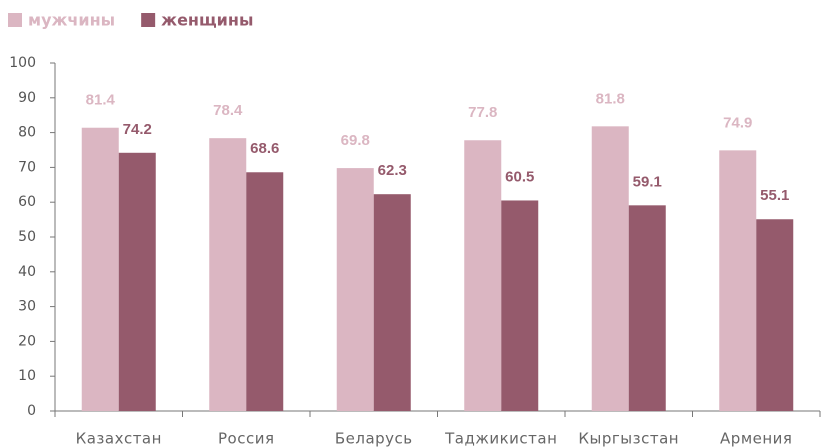 This screenshot has width=821, height=447. I want to click on legend-label: женщины, so click(207, 20).